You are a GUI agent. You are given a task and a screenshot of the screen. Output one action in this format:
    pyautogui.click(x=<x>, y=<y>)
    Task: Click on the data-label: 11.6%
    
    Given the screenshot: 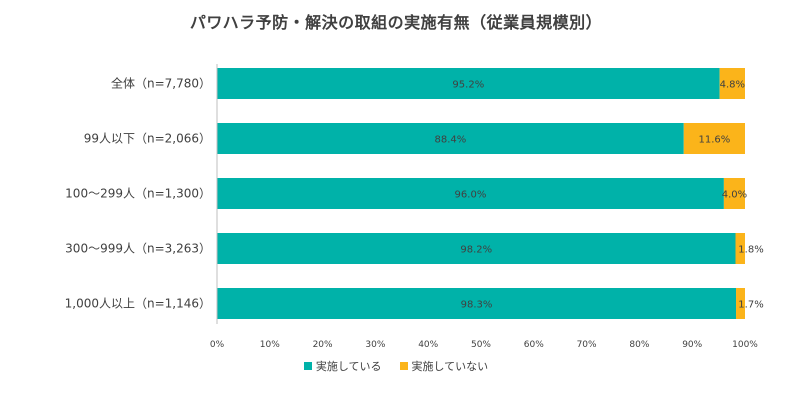 What is the action you would take?
    pyautogui.click(x=714, y=140)
    